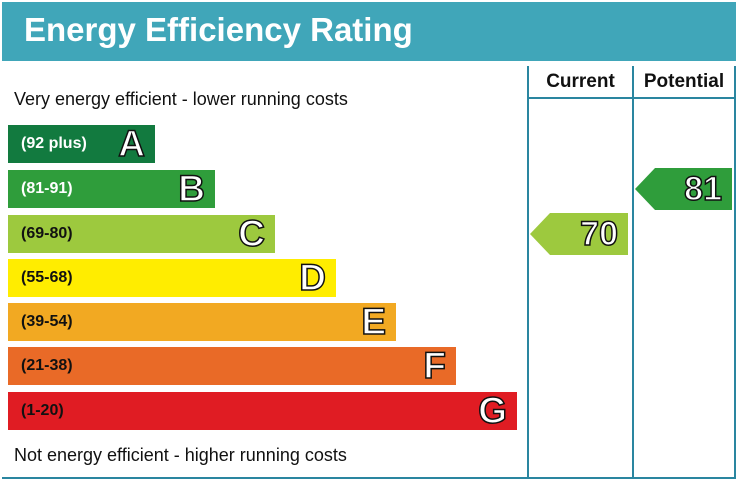 The width and height of the screenshot is (738, 483). Describe the element at coordinates (172, 277) in the screenshot. I see `band-bar-d: (55-68) D` at that location.